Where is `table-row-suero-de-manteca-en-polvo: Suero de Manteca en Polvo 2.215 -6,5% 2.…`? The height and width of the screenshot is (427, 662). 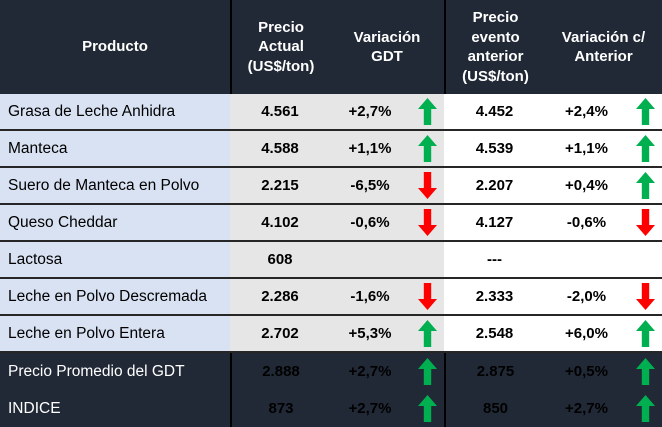
table-row-suero-de-manteca-en-polvo: Suero de Manteca en Polvo 2.215 -6,5% 2.… is located at coordinates (331, 186).